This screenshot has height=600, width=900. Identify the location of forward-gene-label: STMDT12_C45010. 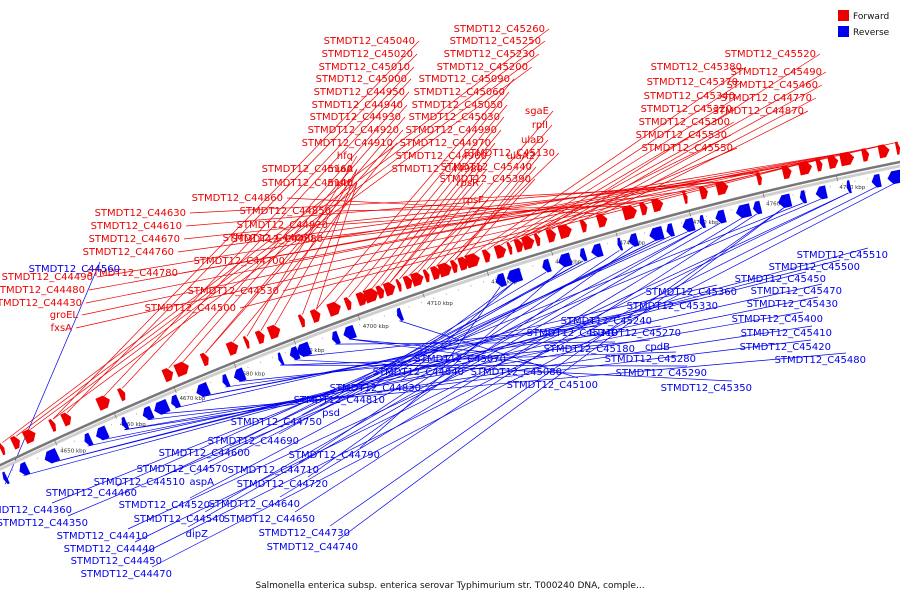
(364, 67).